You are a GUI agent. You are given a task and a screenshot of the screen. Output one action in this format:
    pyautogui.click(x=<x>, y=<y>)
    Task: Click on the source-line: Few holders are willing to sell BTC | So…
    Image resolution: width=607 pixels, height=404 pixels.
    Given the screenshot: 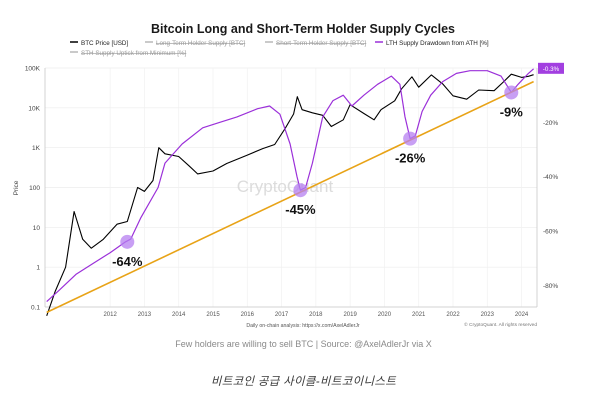 What is the action you would take?
    pyautogui.click(x=303, y=344)
    